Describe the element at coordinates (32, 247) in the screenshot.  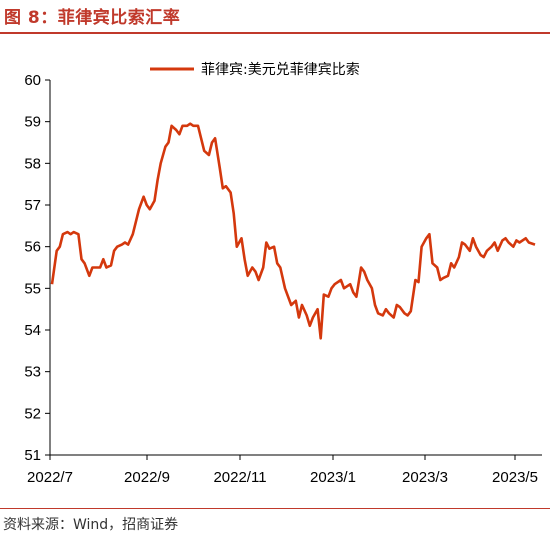
I see `y-tick-label: 56` at that location.